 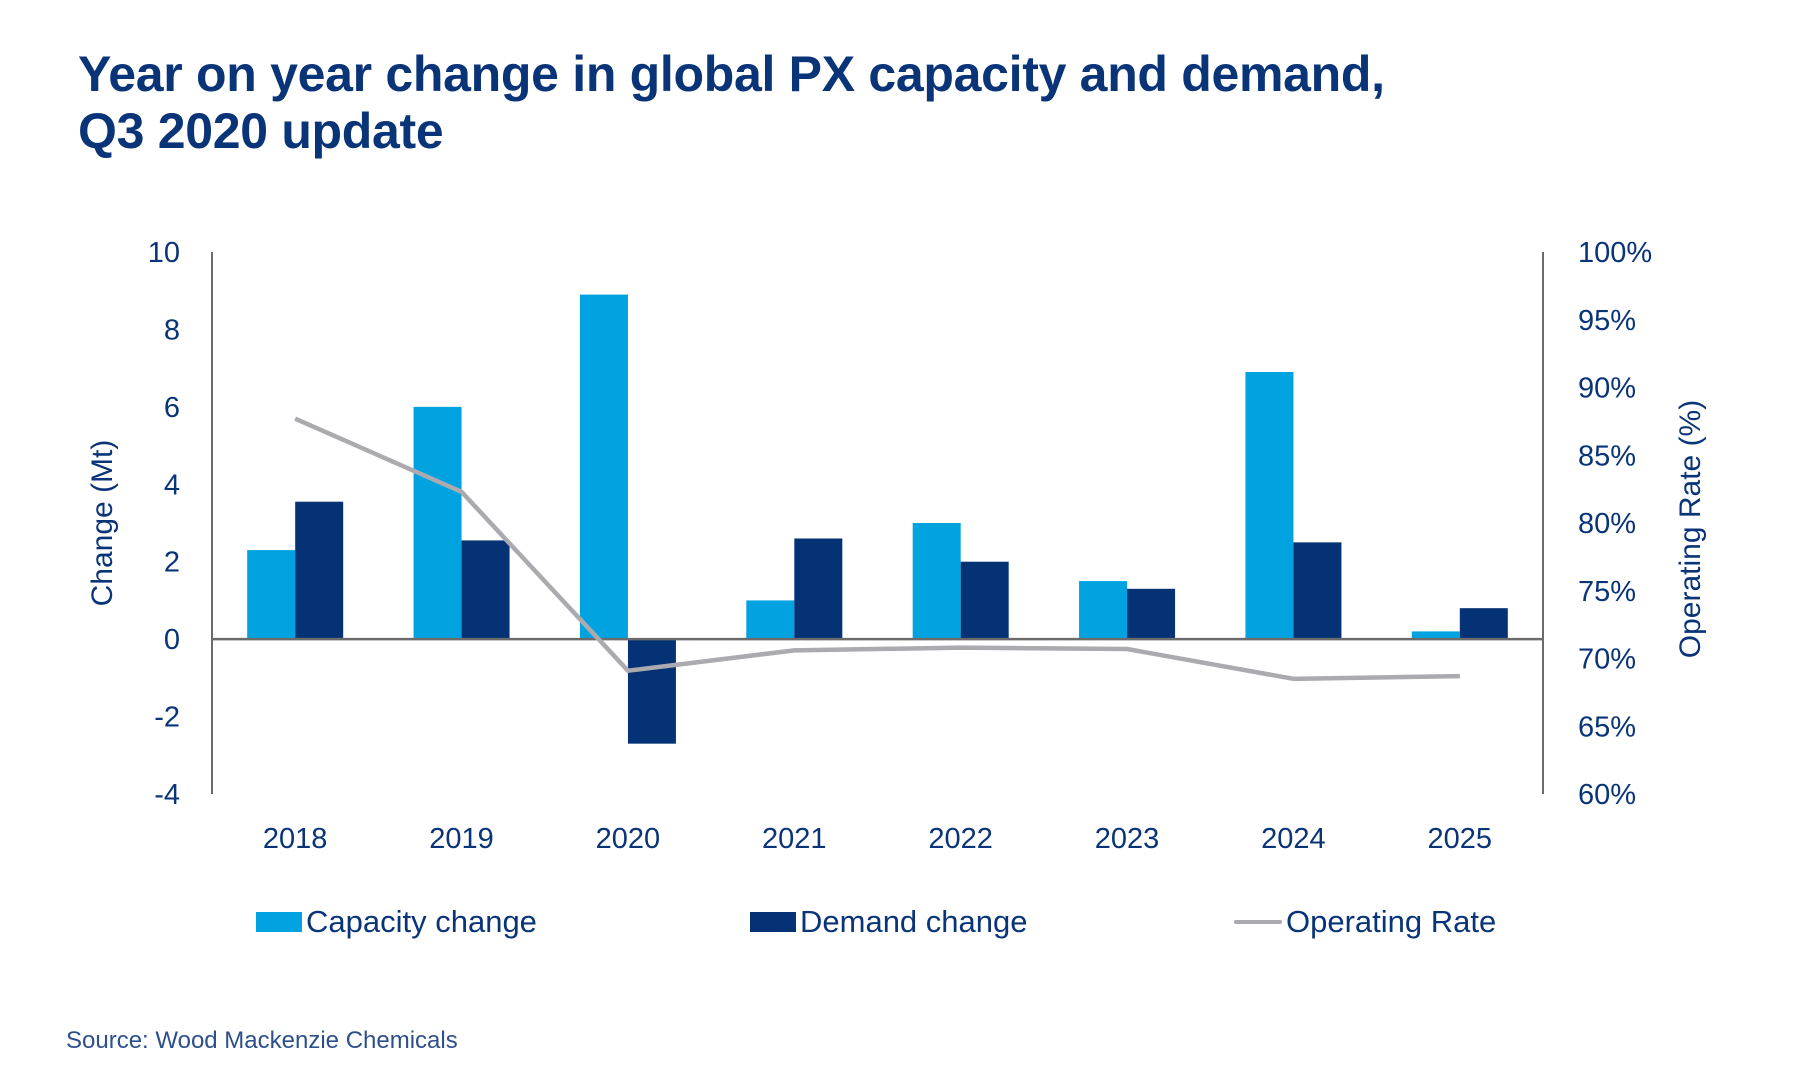 I want to click on demand-bar-2025, so click(x=1483, y=624).